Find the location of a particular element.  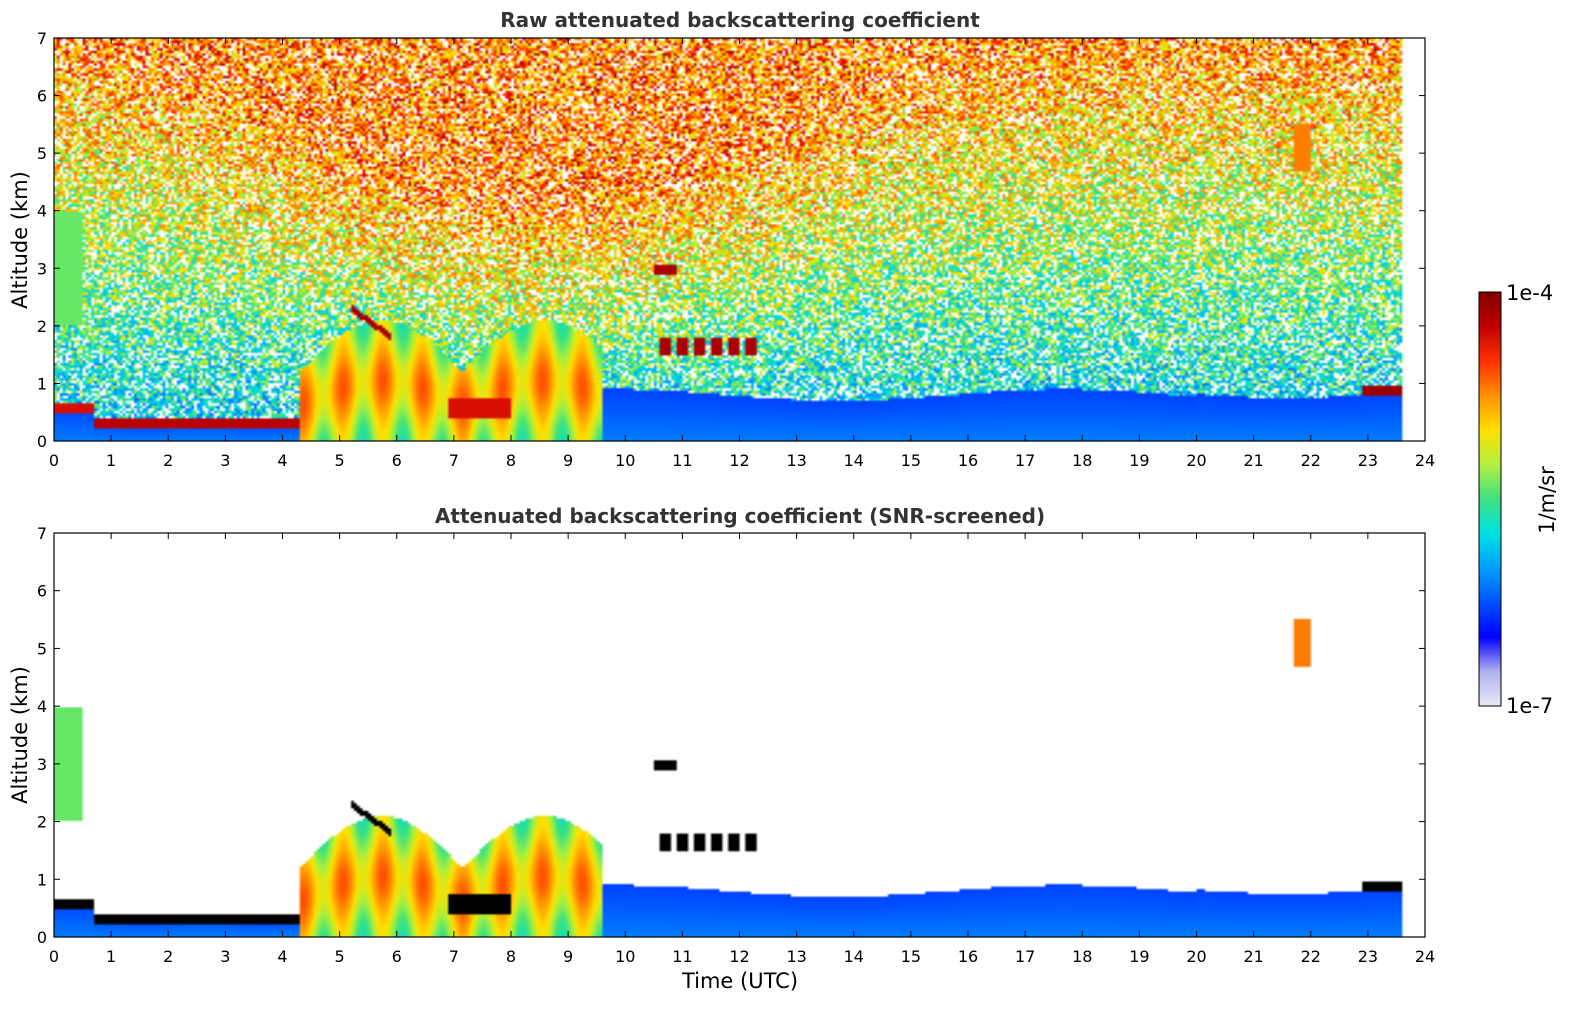

raw-x-tick-label: 9 is located at coordinates (568, 460).